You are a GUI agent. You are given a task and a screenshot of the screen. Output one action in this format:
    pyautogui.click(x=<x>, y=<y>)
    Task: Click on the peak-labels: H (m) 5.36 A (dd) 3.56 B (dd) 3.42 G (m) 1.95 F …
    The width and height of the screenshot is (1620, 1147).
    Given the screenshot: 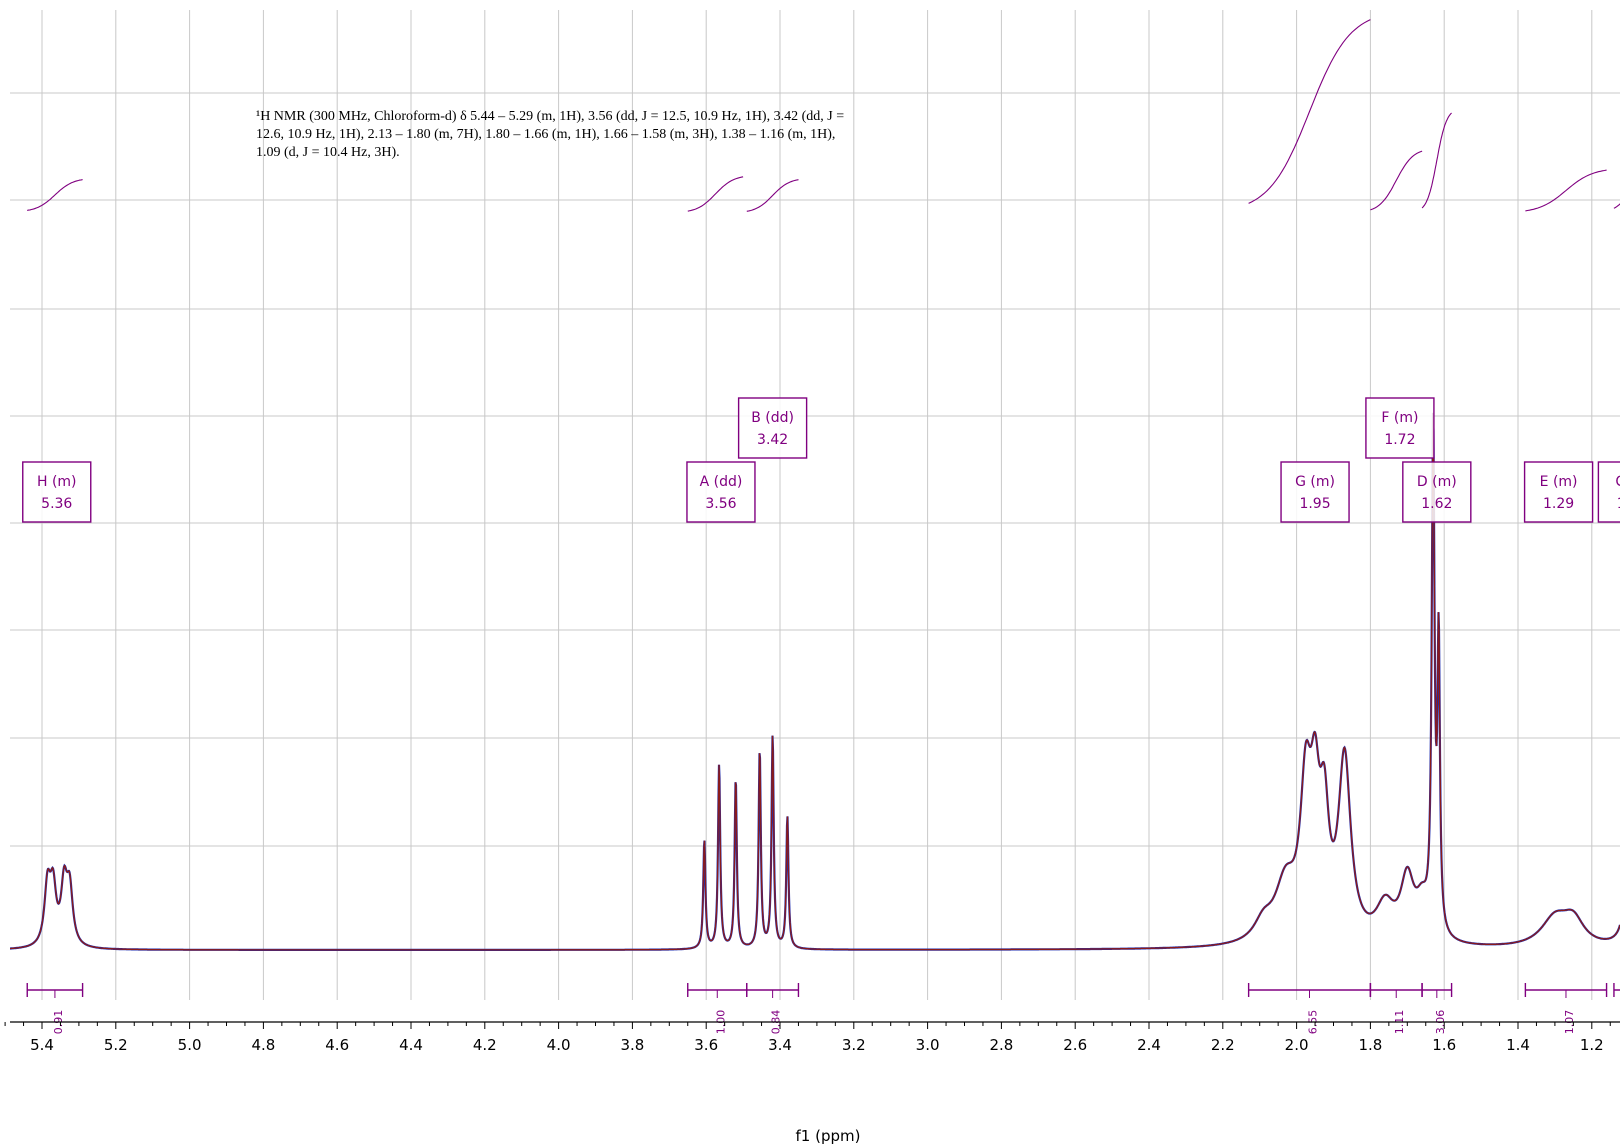 What is the action you would take?
    pyautogui.click(x=821, y=460)
    